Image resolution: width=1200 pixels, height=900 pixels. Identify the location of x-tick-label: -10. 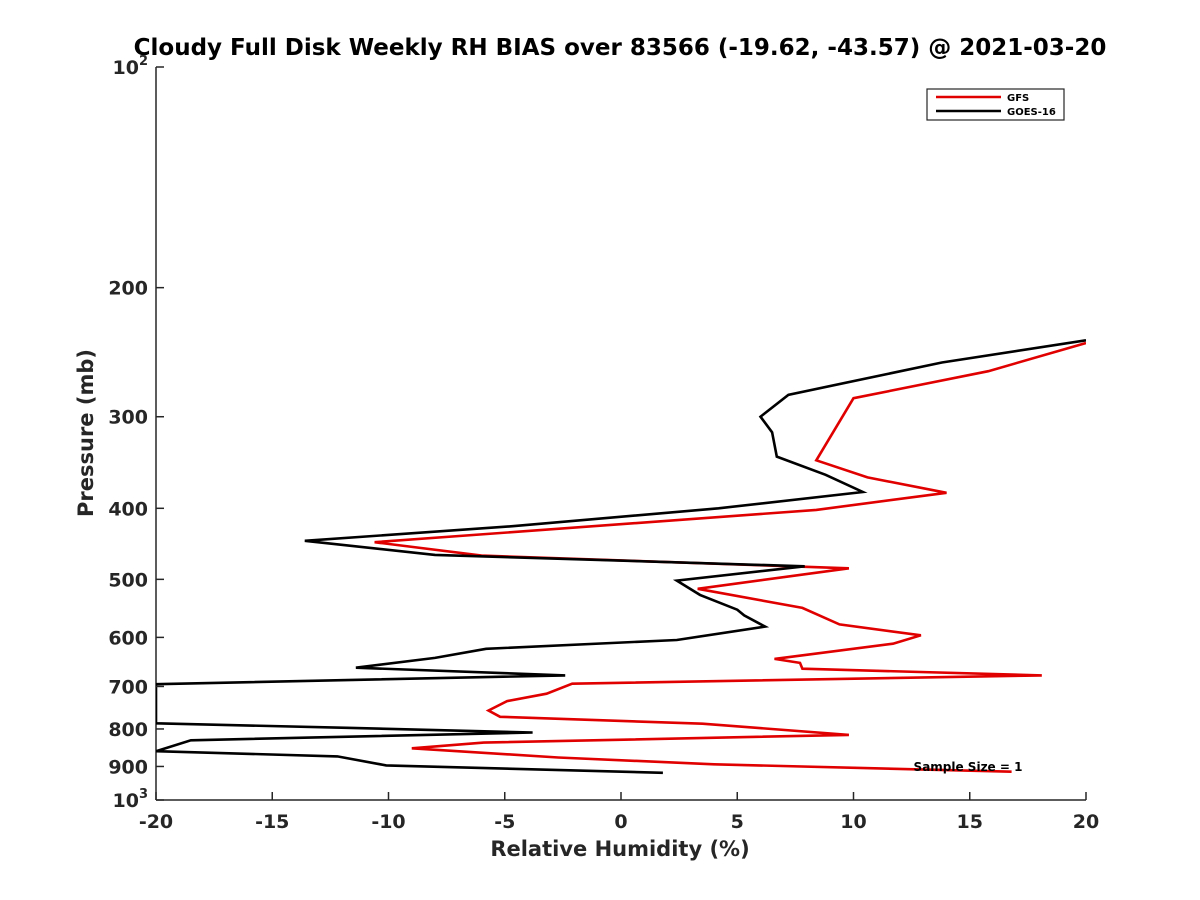
(388, 822).